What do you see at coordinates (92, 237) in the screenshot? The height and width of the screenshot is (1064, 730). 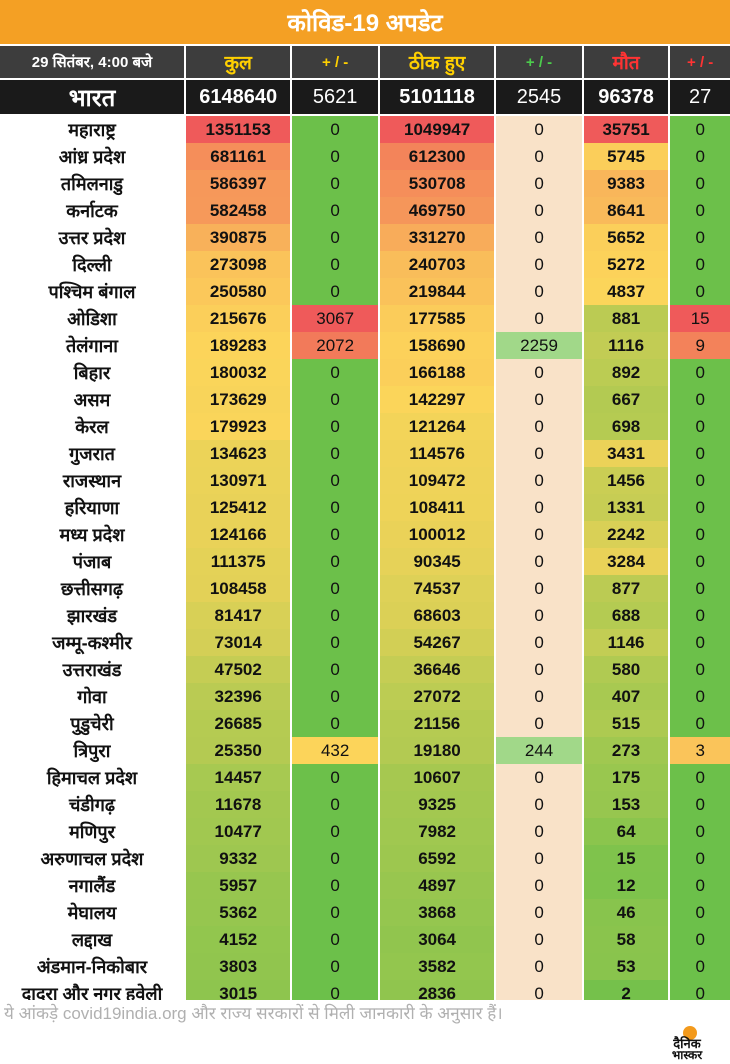 I see `state-name: उत्तर प्रदेश` at bounding box center [92, 237].